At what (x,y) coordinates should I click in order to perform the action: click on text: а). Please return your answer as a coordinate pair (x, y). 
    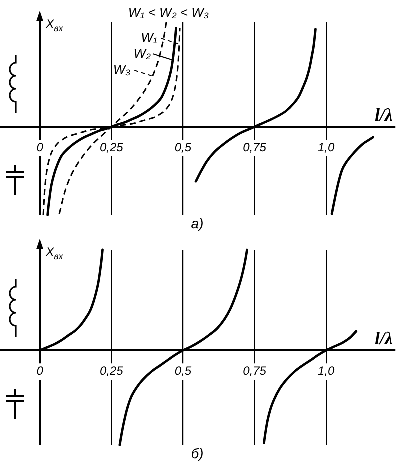
    Looking at the image, I should click on (197, 223).